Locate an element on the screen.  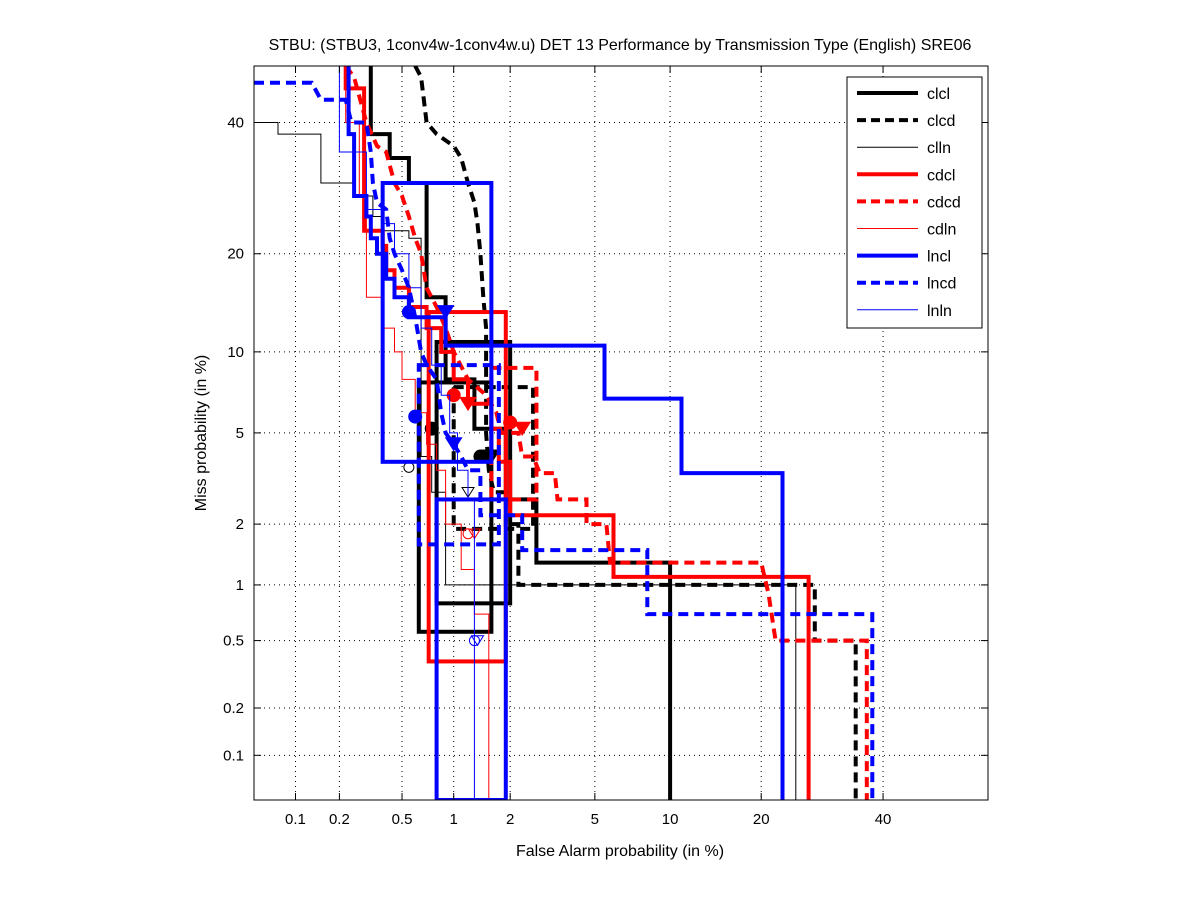
legend-item-cdcl: cdcl is located at coordinates (906, 175).